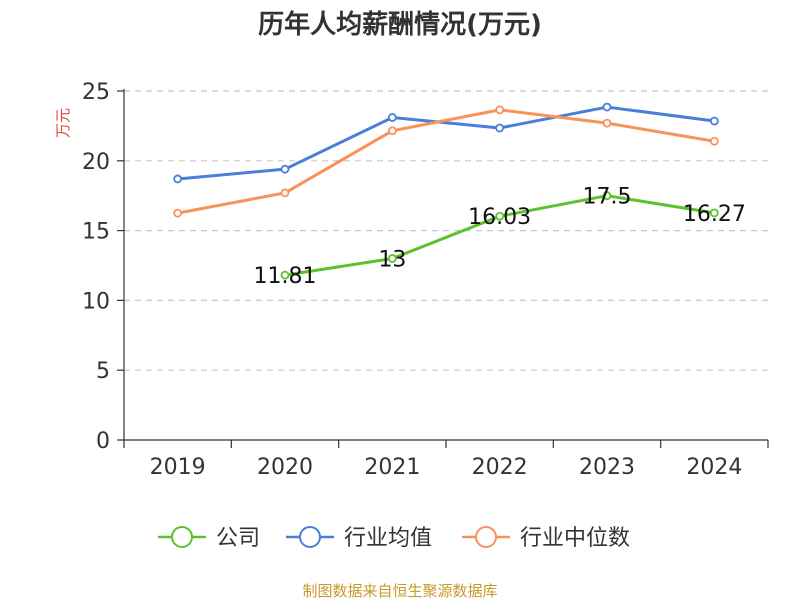 The height and width of the screenshot is (600, 800). I want to click on source-note: 制图数据来自恒生聚源数据库, so click(399, 591).